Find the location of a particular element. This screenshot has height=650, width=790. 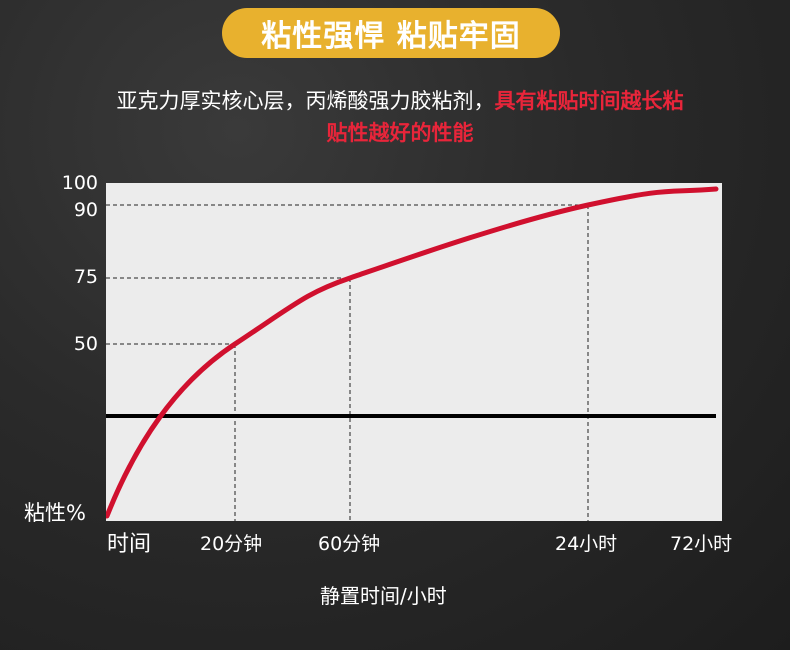

x-tick-20min: 20分钟 is located at coordinates (231, 544).